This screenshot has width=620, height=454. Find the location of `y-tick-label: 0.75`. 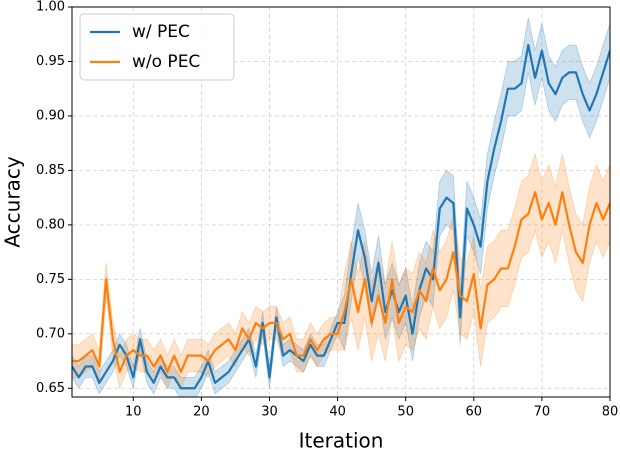

y-tick-label: 0.75 is located at coordinates (50, 279).